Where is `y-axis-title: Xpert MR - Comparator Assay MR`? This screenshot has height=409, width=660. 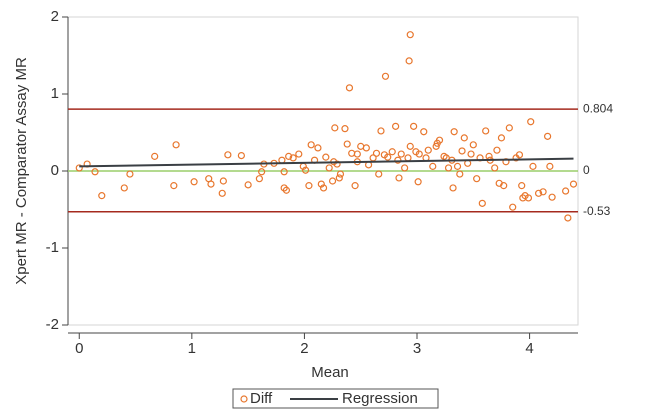
y-axis-title: Xpert MR - Comparator Assay MR is located at coordinates (21, 171).